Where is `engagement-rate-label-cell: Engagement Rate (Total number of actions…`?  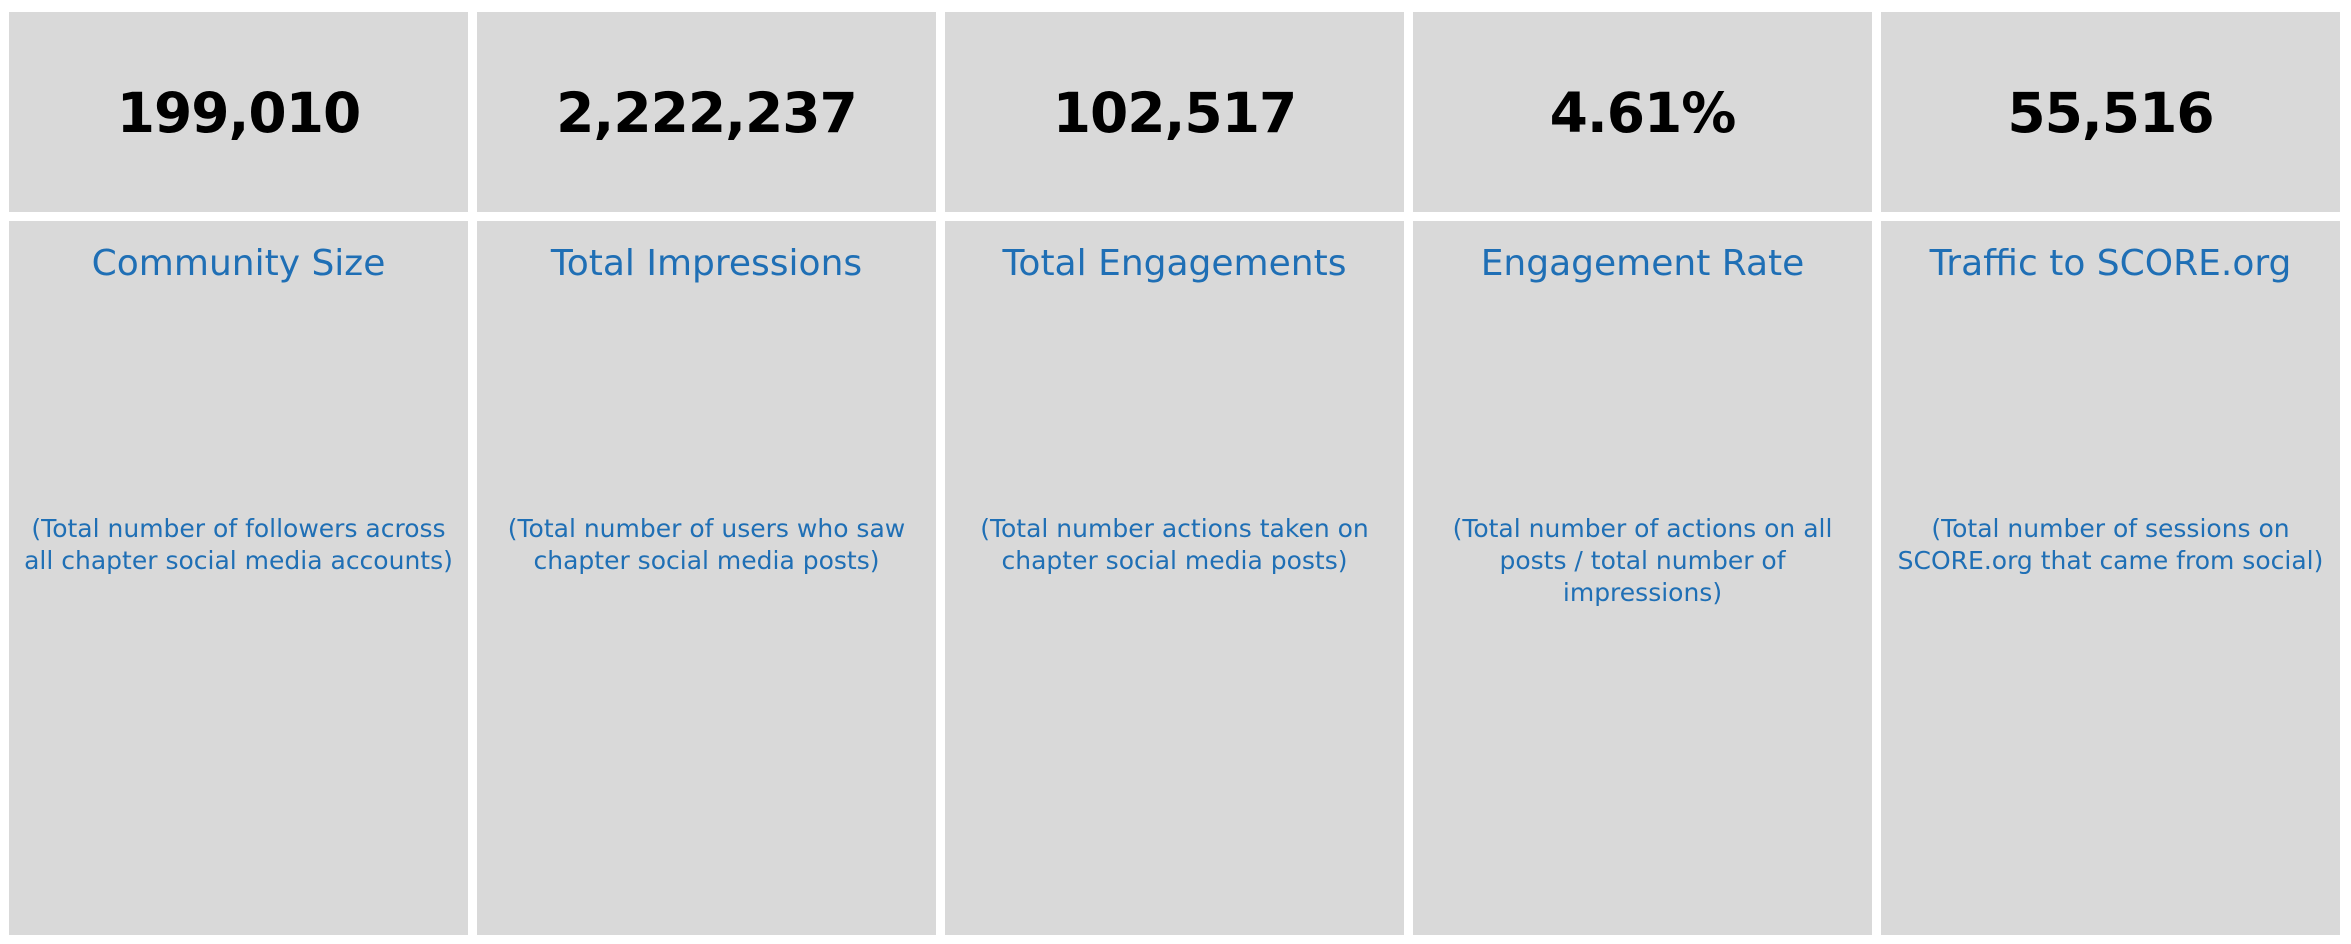
engagement-rate-label-cell: Engagement Rate (Total number of actions… is located at coordinates (1642, 578).